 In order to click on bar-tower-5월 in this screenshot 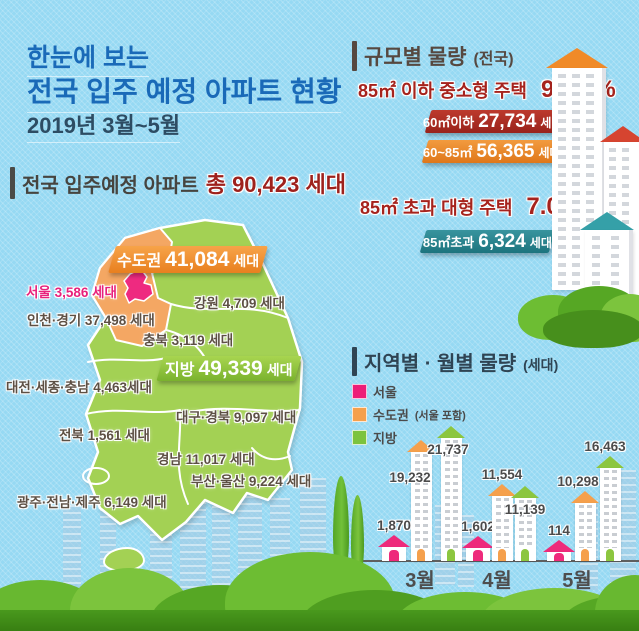, I will do `click(585, 526)`.